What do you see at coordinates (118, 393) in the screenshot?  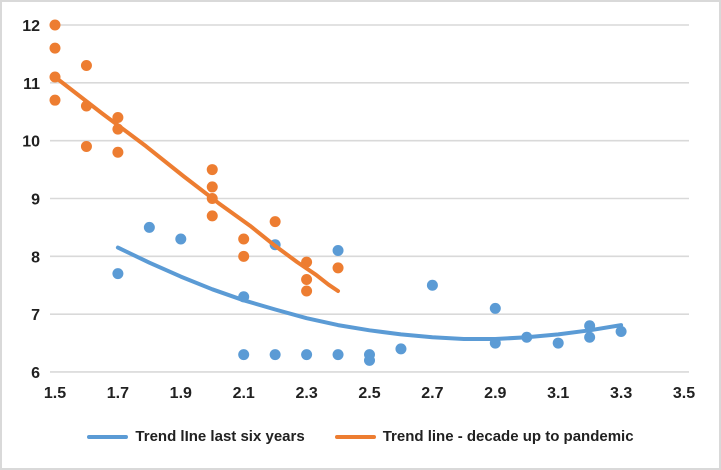 I see `x-tick-label-1.7: 1.7` at bounding box center [118, 393].